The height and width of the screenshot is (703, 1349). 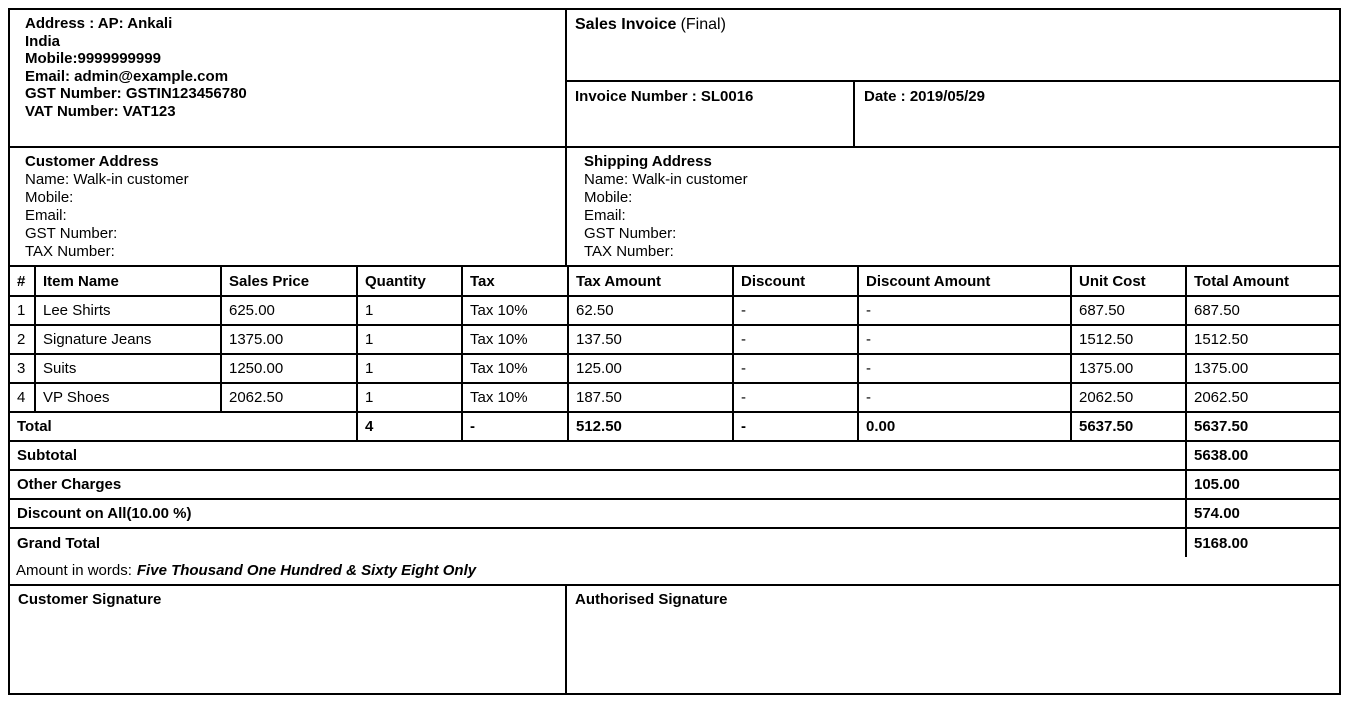 What do you see at coordinates (598, 455) in the screenshot?
I see `subtotal-label: Subtotal` at bounding box center [598, 455].